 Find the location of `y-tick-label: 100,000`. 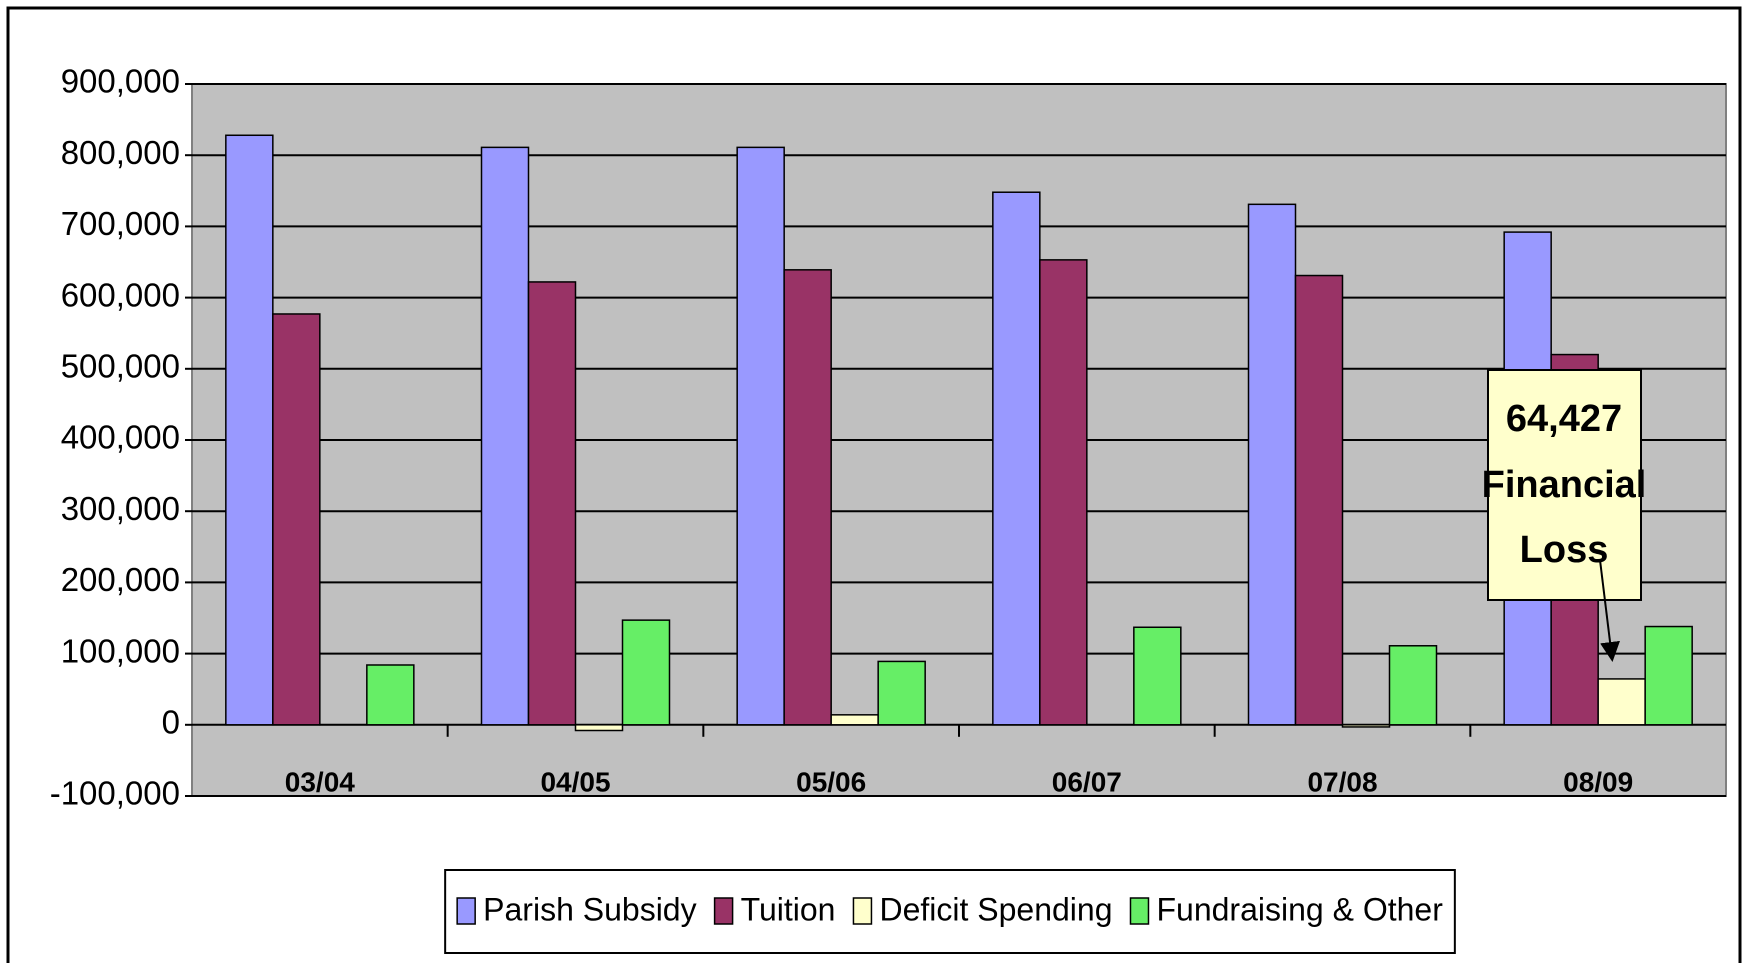

y-tick-label: 100,000 is located at coordinates (120, 650).